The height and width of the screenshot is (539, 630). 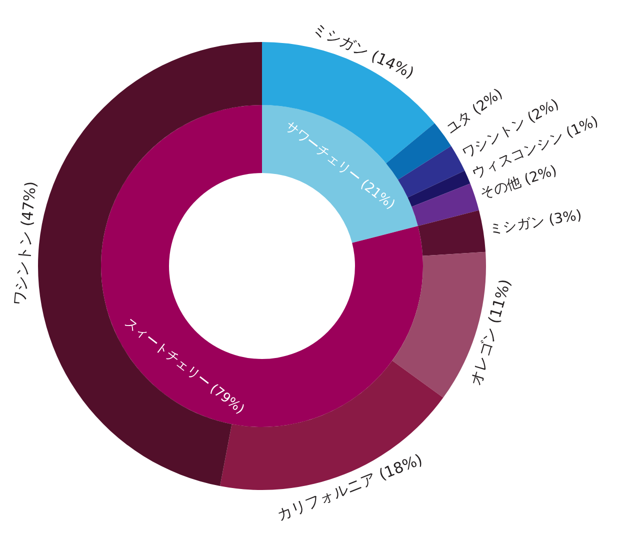 I want to click on slice-label: ワシントン (47%), so click(x=25, y=243).